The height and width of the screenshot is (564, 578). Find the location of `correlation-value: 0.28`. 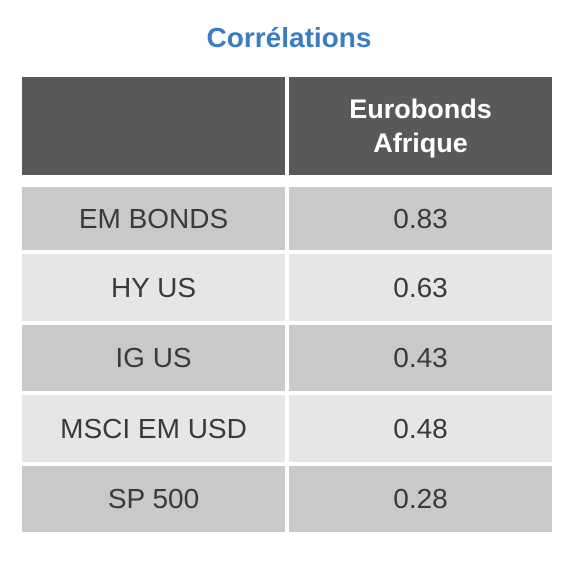

correlation-value: 0.28 is located at coordinates (420, 499).